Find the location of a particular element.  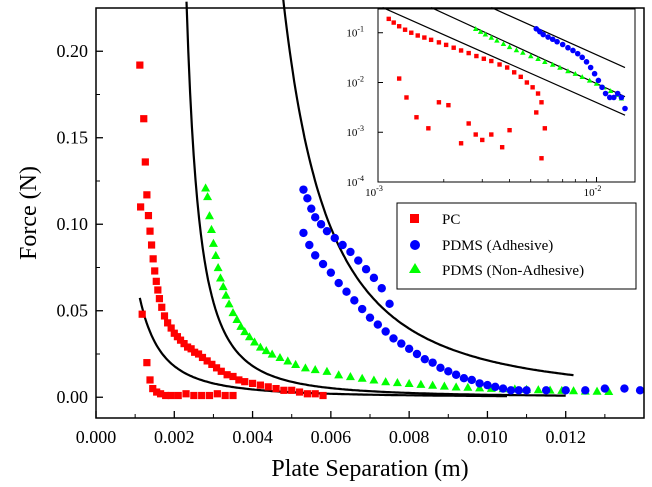

legend-box is located at coordinates (516, 246).